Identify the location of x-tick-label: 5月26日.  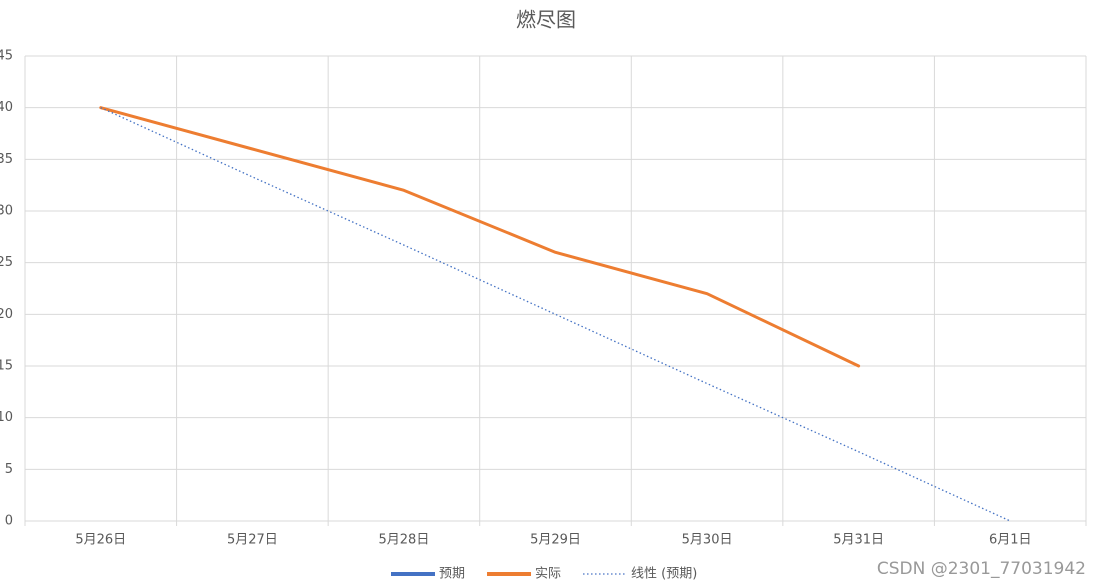
(100, 540).